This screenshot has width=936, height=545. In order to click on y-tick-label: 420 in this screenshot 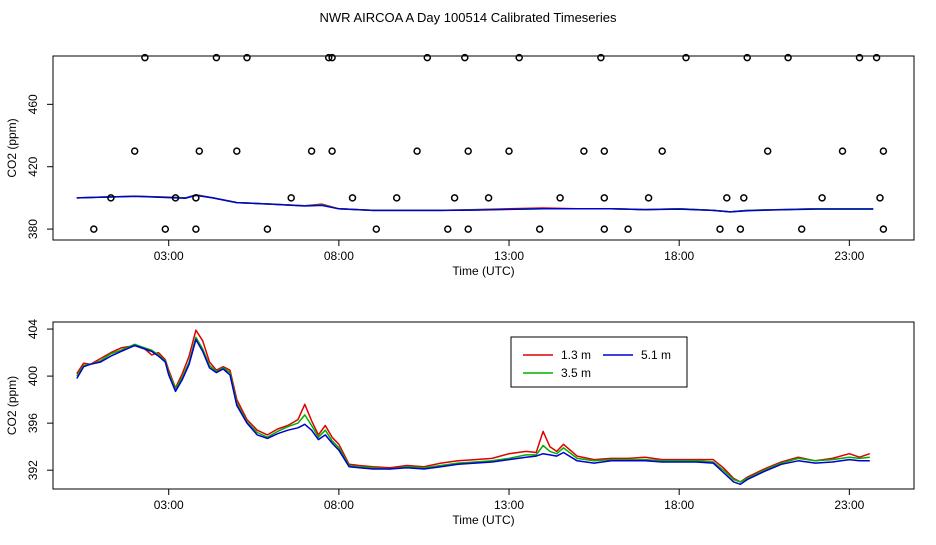, I will do `click(33, 166)`.